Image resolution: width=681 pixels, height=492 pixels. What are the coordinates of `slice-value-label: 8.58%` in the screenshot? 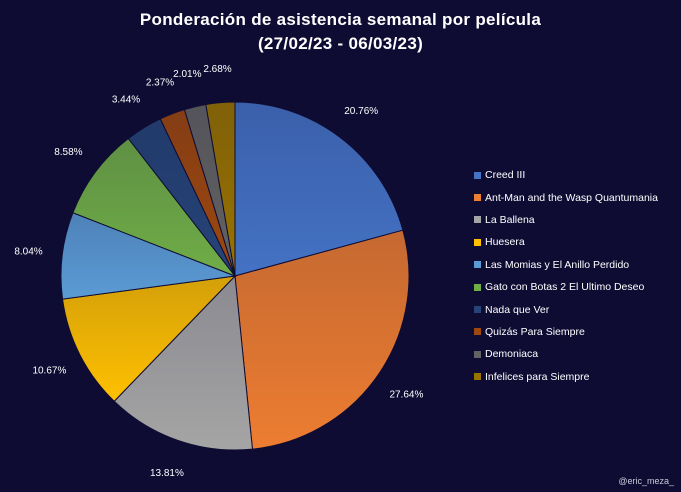 It's located at (68, 152).